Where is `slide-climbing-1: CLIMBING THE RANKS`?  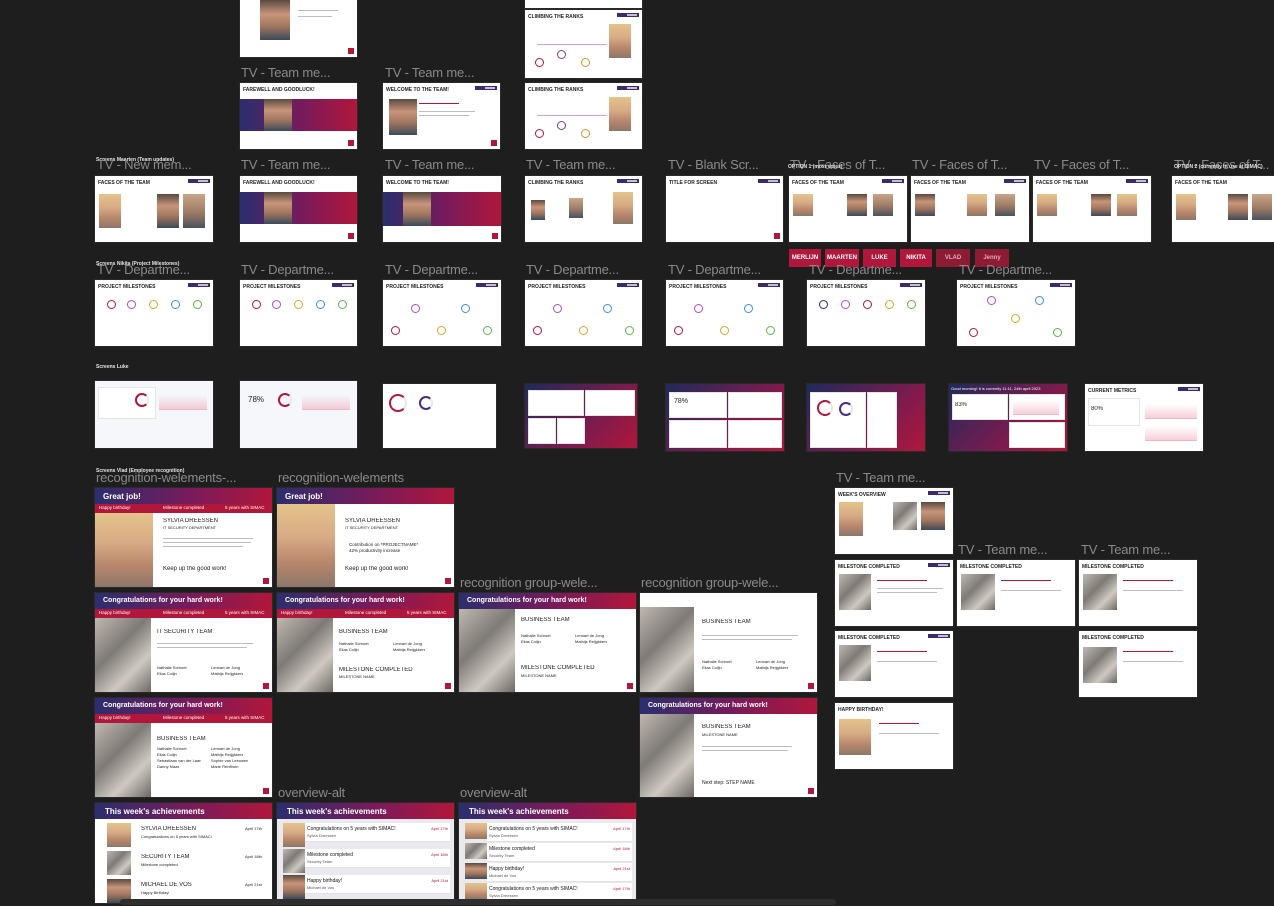
slide-climbing-1: CLIMBING THE RANKS is located at coordinates (583, 44).